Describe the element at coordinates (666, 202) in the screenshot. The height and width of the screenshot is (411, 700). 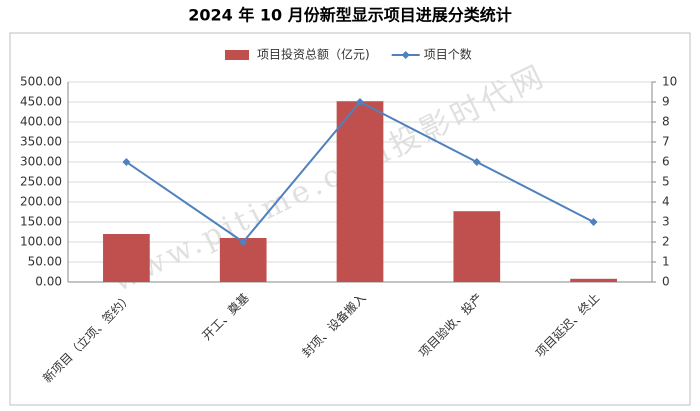
I see `y2-tick-label: 4` at that location.